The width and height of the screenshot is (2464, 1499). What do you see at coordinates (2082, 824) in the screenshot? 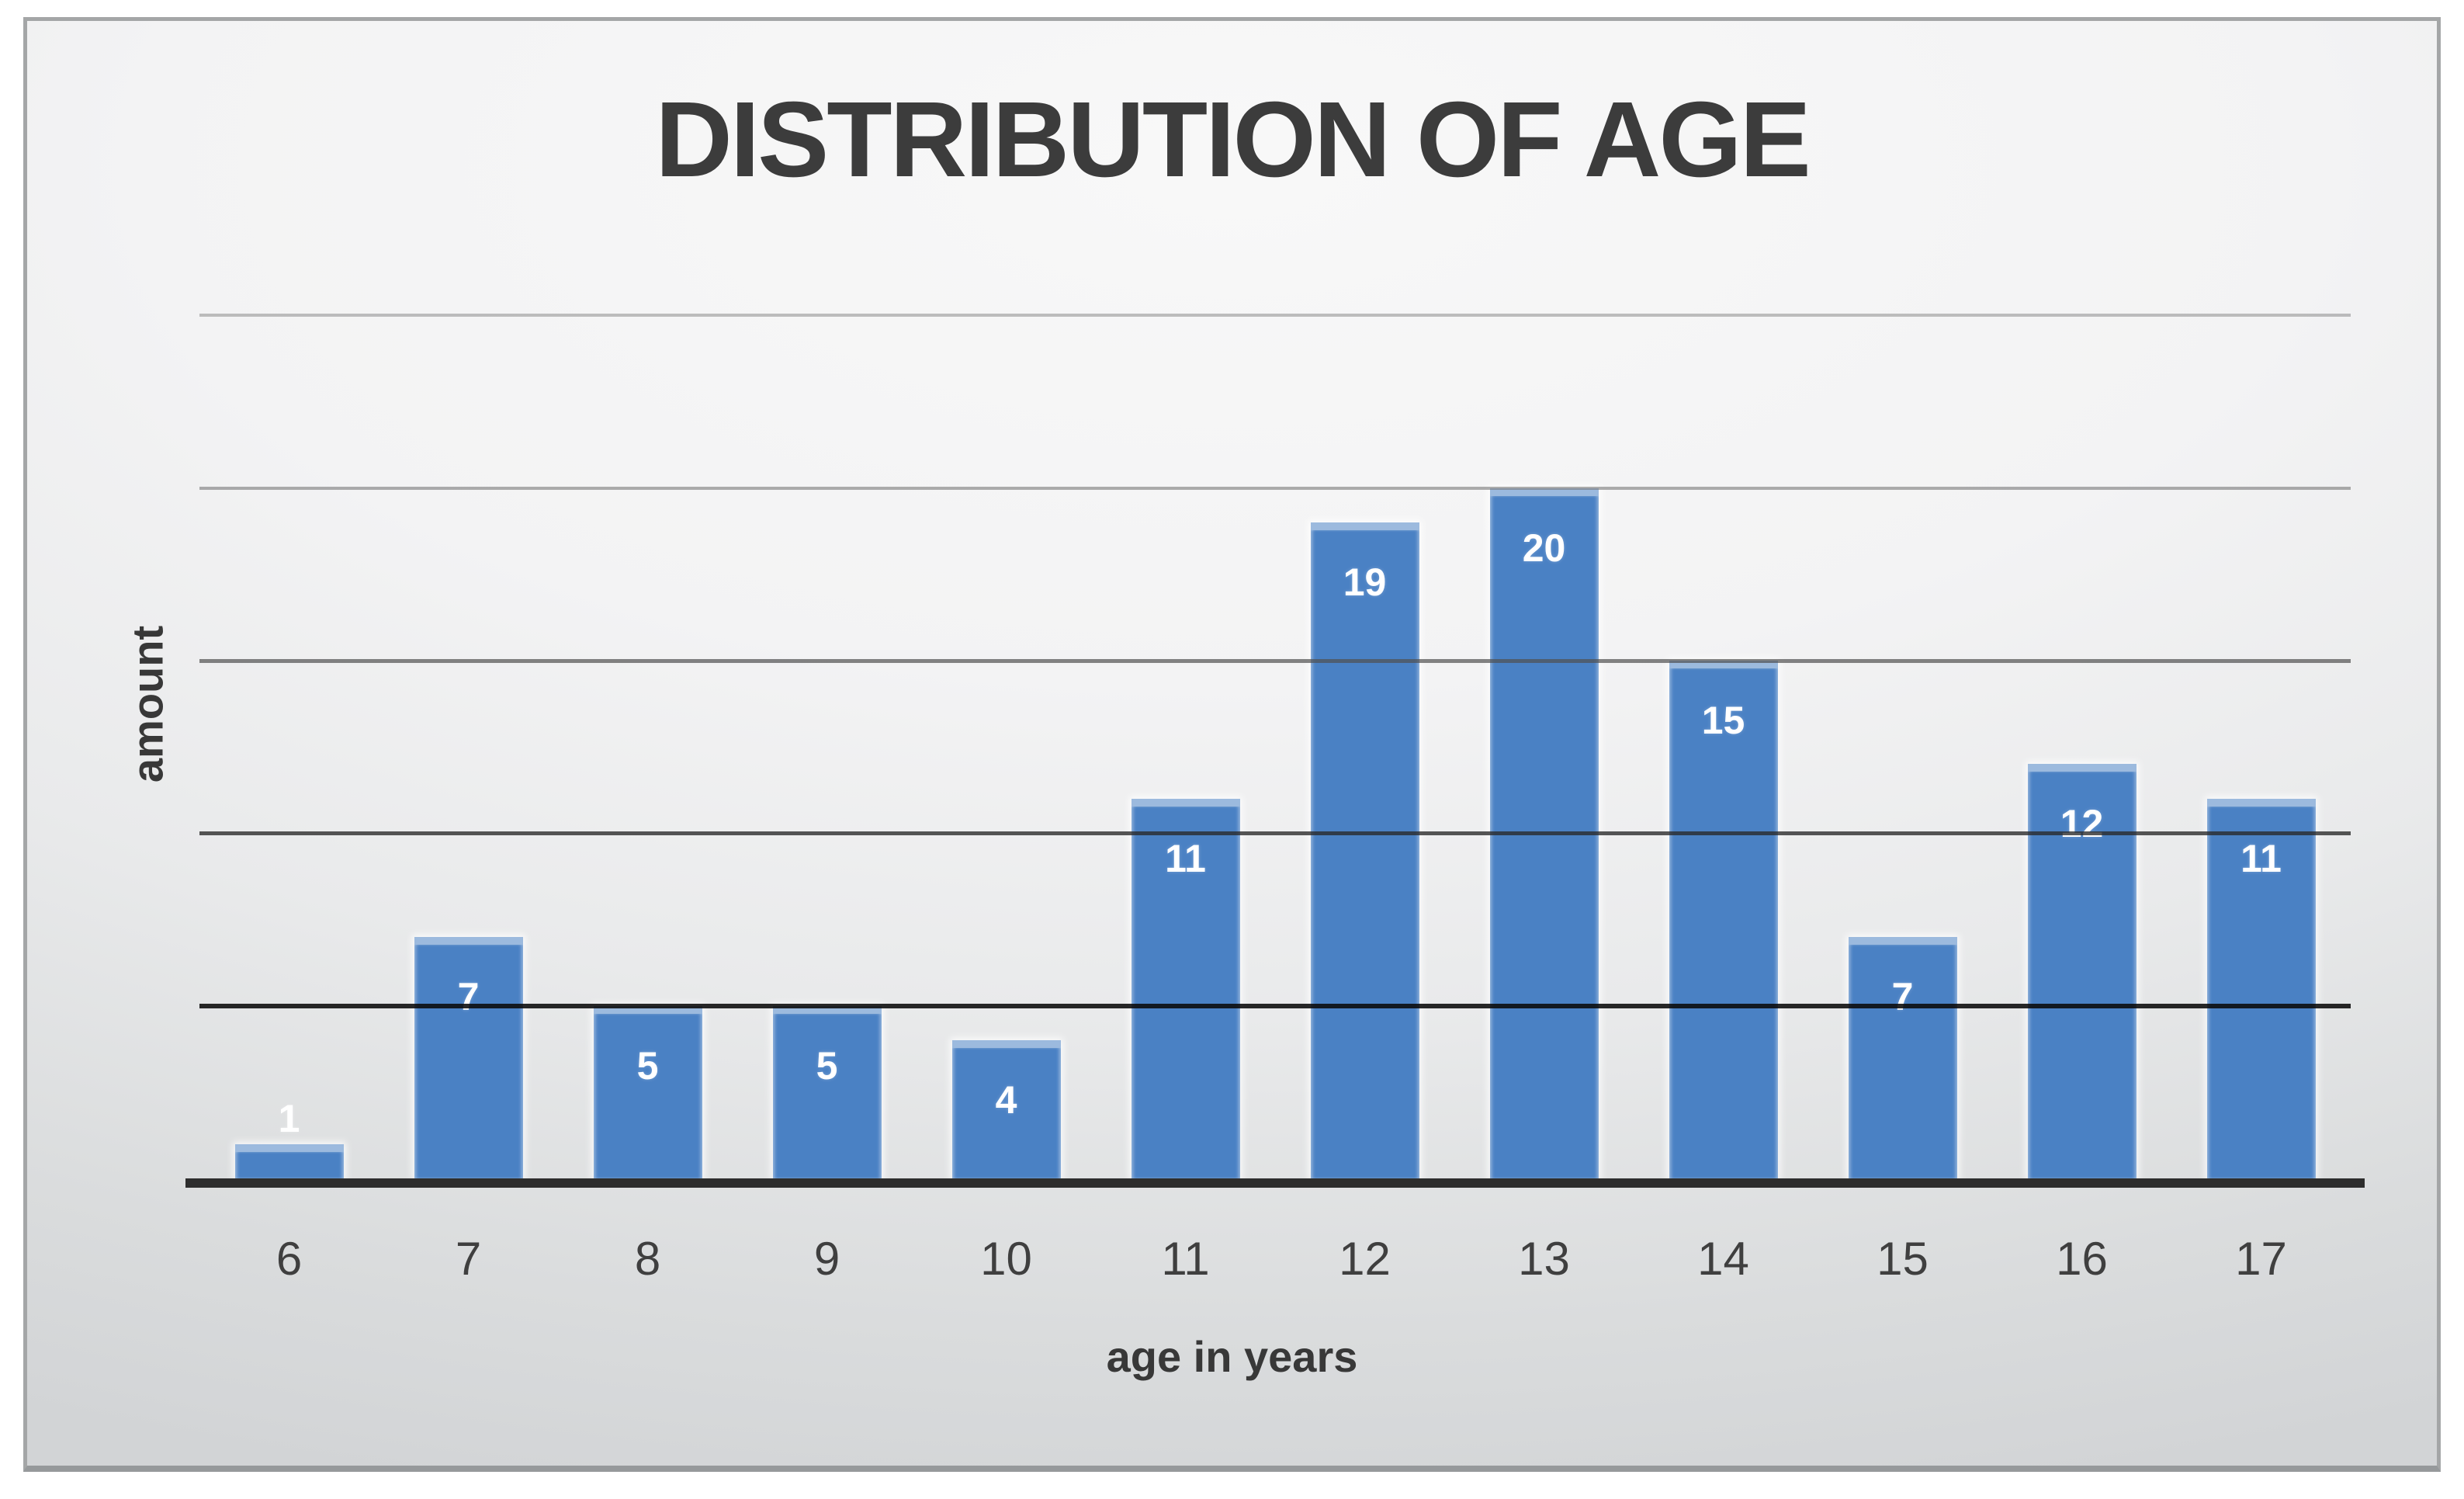
I see `bar-value-label: 12` at bounding box center [2082, 824].